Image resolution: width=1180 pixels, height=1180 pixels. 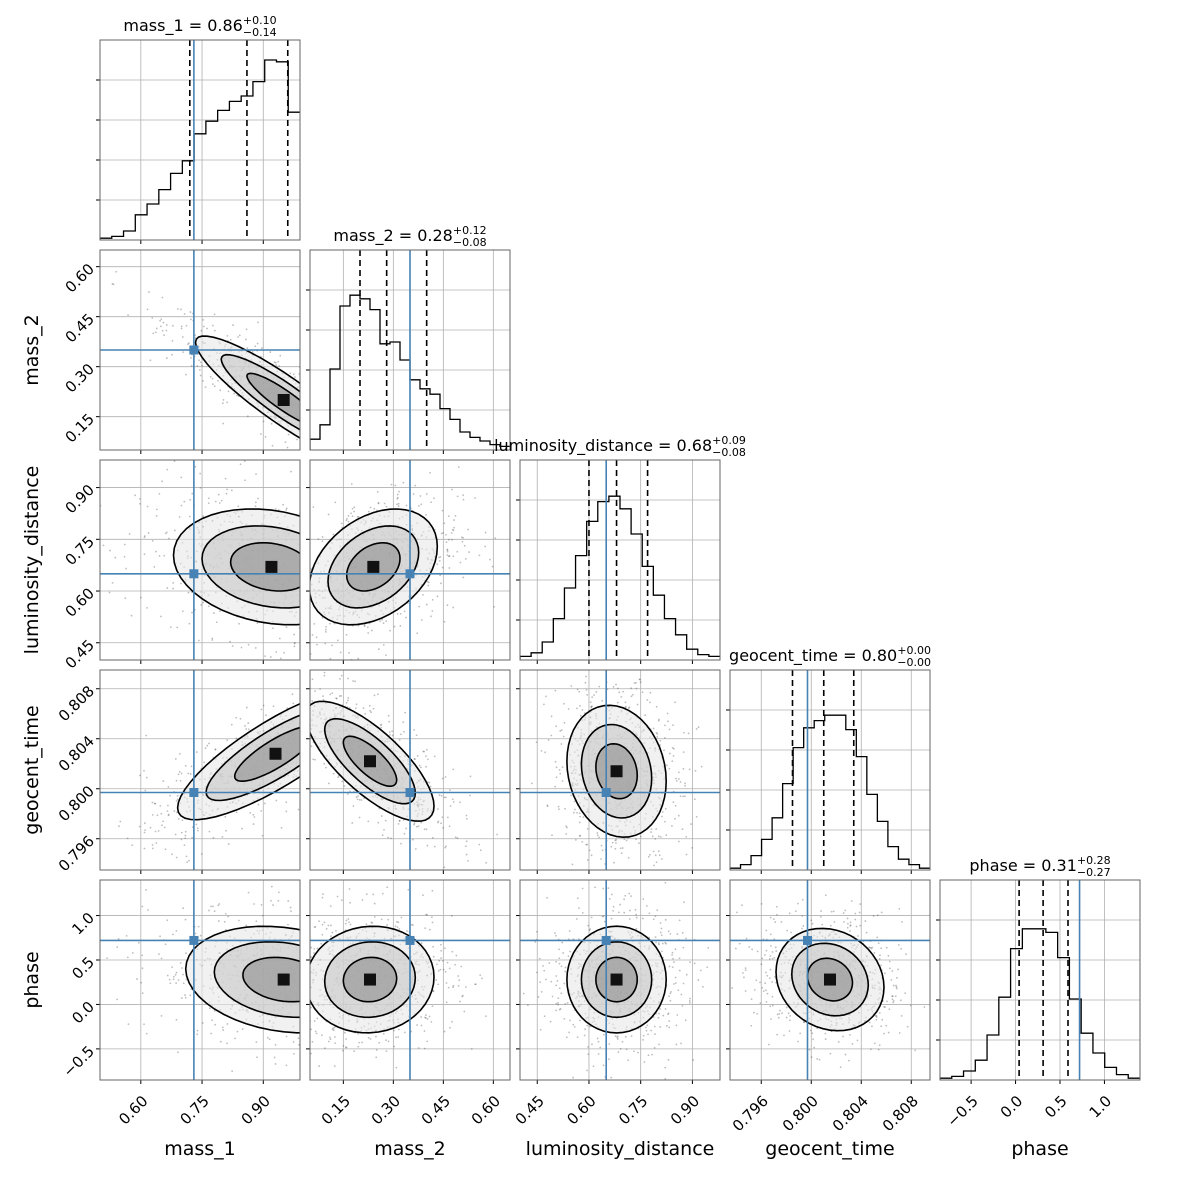 What do you see at coordinates (830, 655) in the screenshot?
I see `panel-title-geocent_time: geocent_time = 0.80+0.00` at bounding box center [830, 655].